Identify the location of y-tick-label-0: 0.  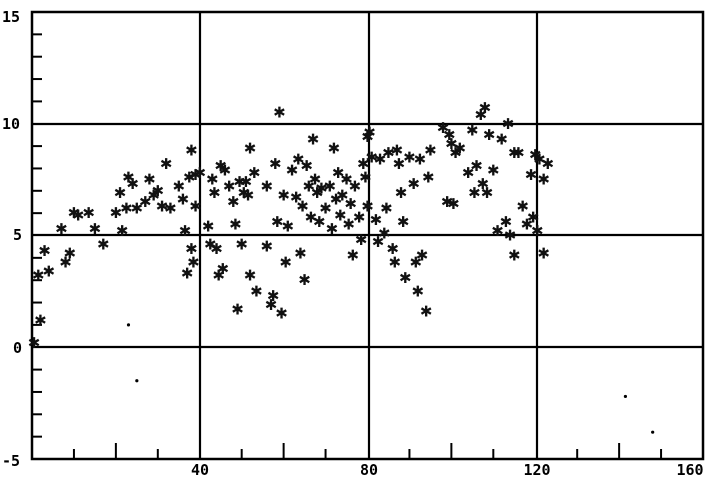
(17, 348).